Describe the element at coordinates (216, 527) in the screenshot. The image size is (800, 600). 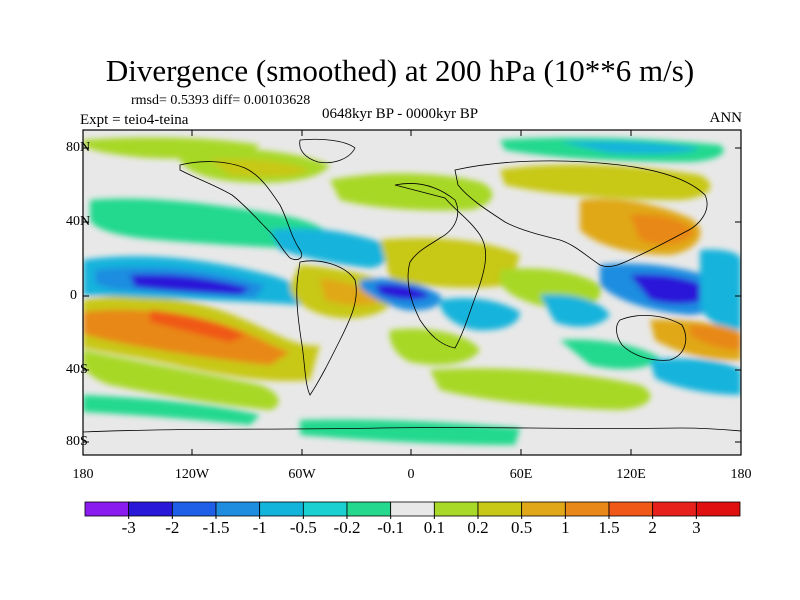
I see `colorbar-label: -1.5` at that location.